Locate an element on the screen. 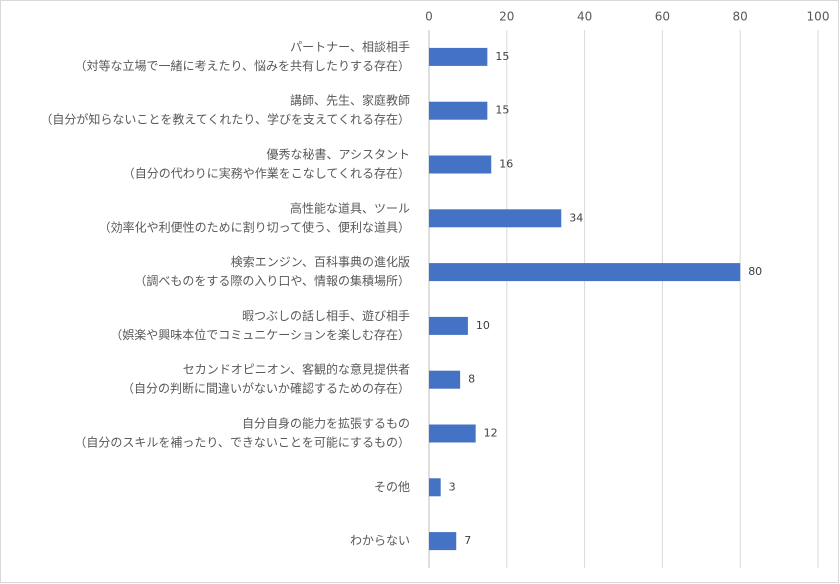 This screenshot has width=840, height=584. x-tick-label: 20 is located at coordinates (506, 17).